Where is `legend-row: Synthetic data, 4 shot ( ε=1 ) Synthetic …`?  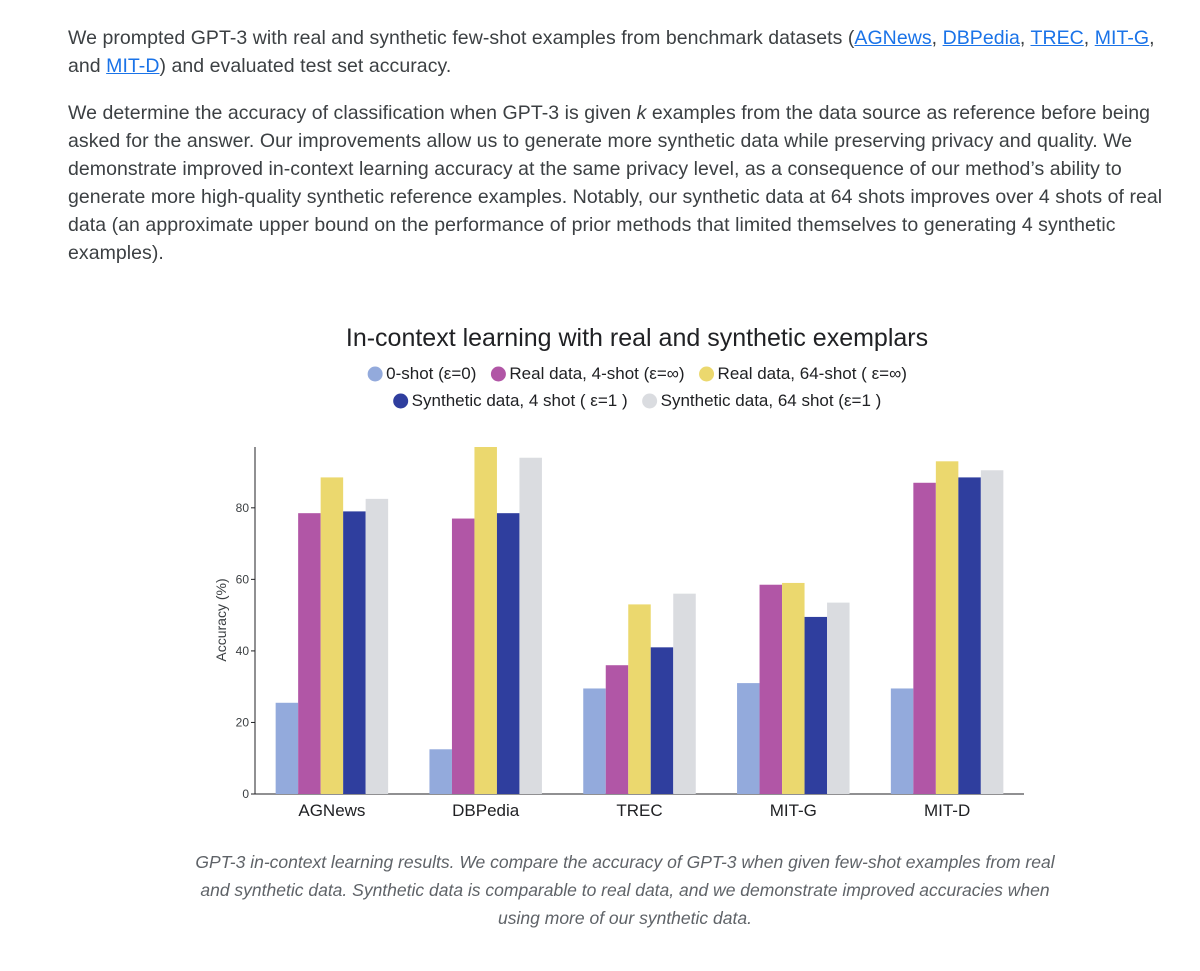
legend-row: Synthetic data, 4 shot ( ε=1 ) Synthetic … is located at coordinates (637, 400).